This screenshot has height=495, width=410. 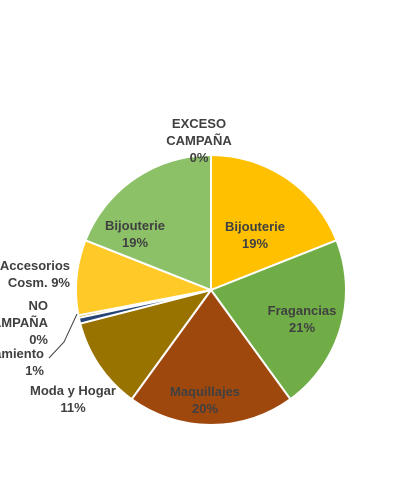 What do you see at coordinates (22, 362) in the screenshot?
I see `data-label-tratamiento-5: amiento1%` at bounding box center [22, 362].